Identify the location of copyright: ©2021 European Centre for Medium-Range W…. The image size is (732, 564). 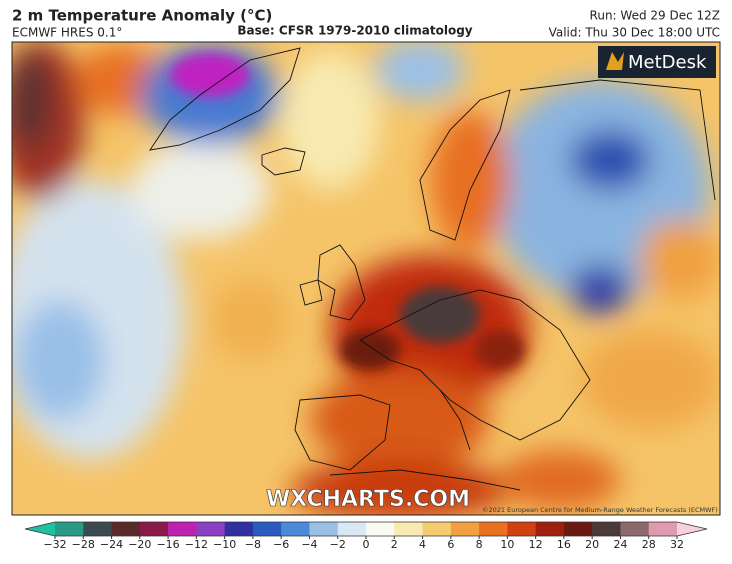
(600, 510).